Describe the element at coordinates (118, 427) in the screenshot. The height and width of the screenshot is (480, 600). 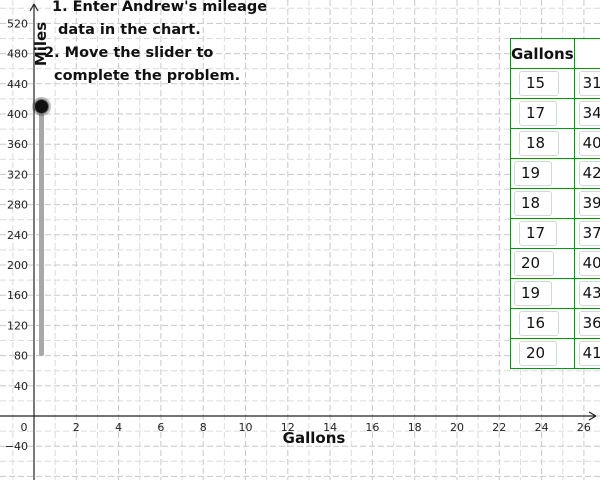
I see `x-tick-label: 4` at that location.